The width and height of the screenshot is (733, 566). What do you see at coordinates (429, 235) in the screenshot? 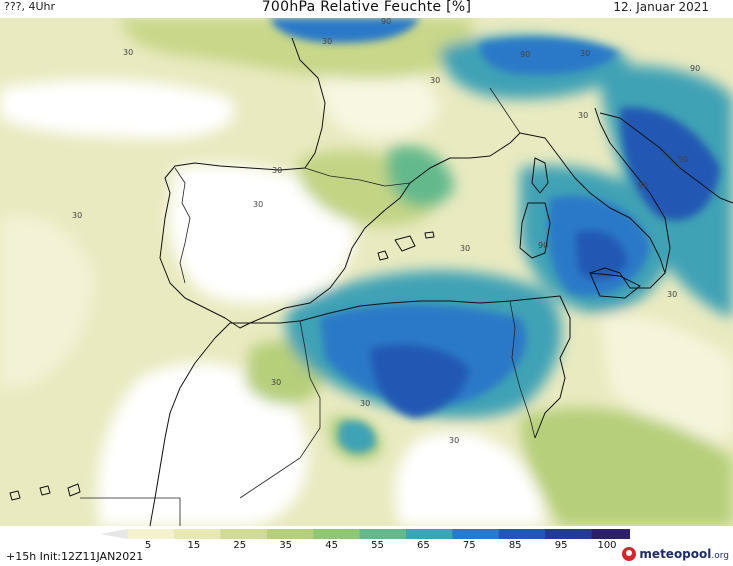
I see `coast-menorca` at bounding box center [429, 235].